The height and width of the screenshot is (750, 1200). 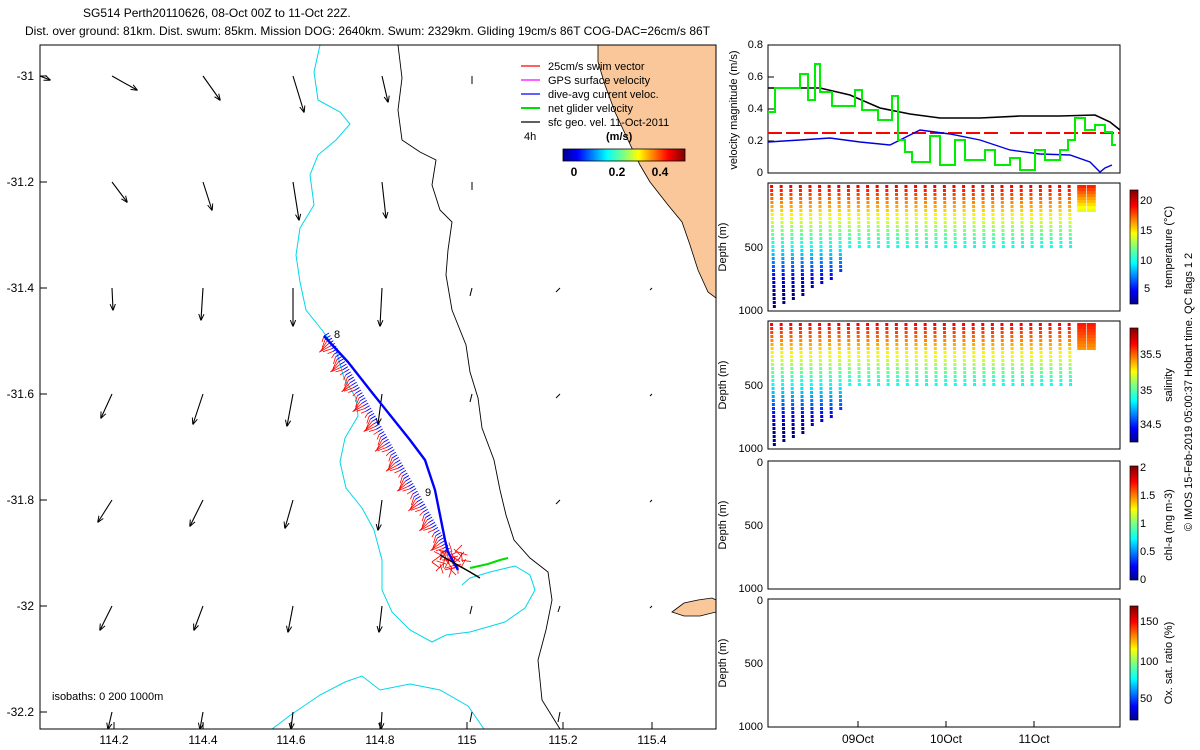 I want to click on track-label-8: 8, so click(x=337, y=335).